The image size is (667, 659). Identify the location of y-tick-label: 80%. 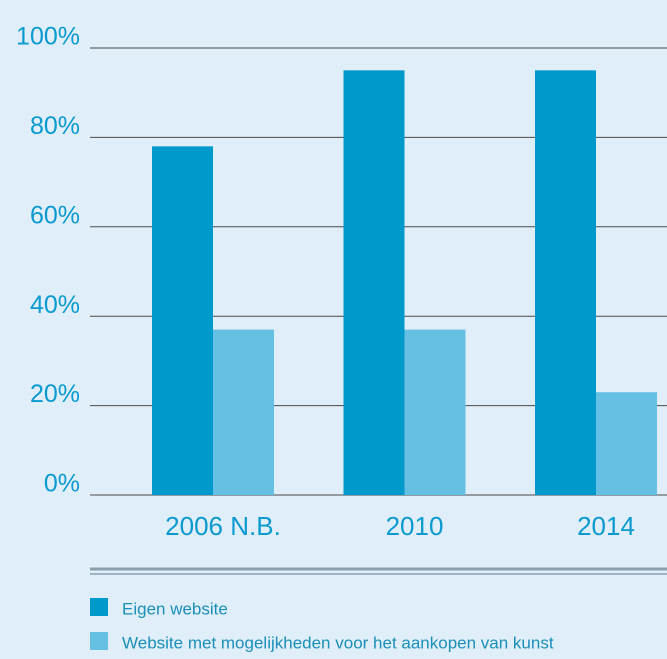
(55, 126).